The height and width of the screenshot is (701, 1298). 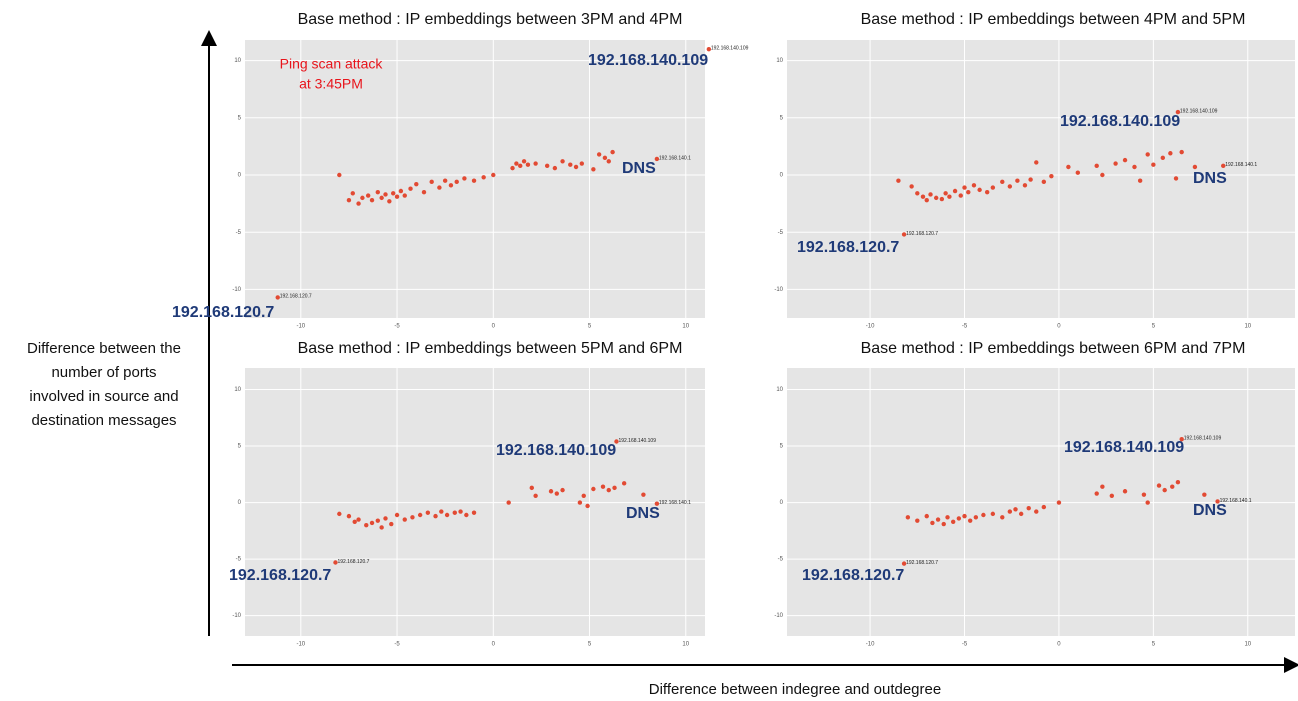 I want to click on note: at 3:45PM, so click(x=331, y=84).